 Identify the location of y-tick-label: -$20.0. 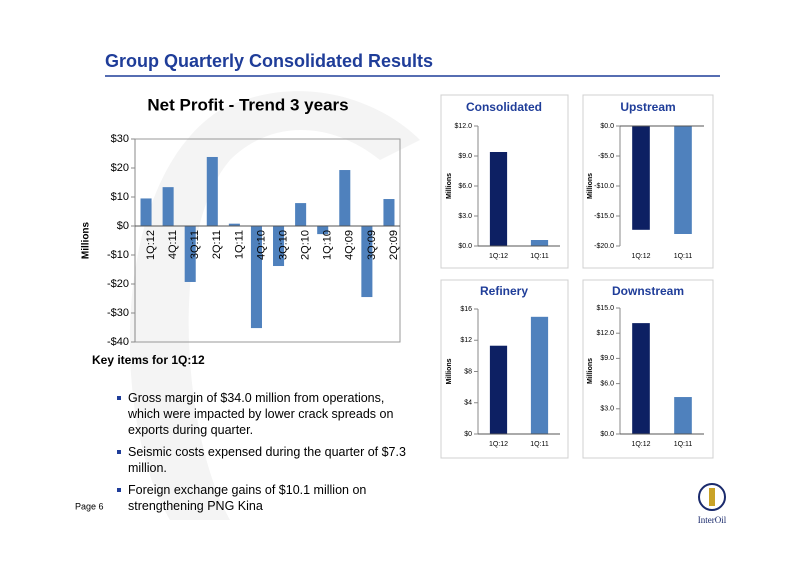
(604, 246).